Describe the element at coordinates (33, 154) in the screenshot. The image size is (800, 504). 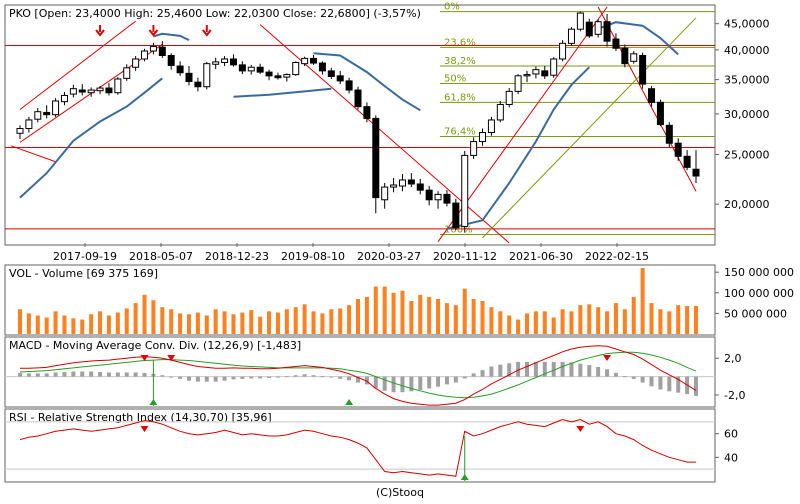
I see `trend-short-line` at that location.